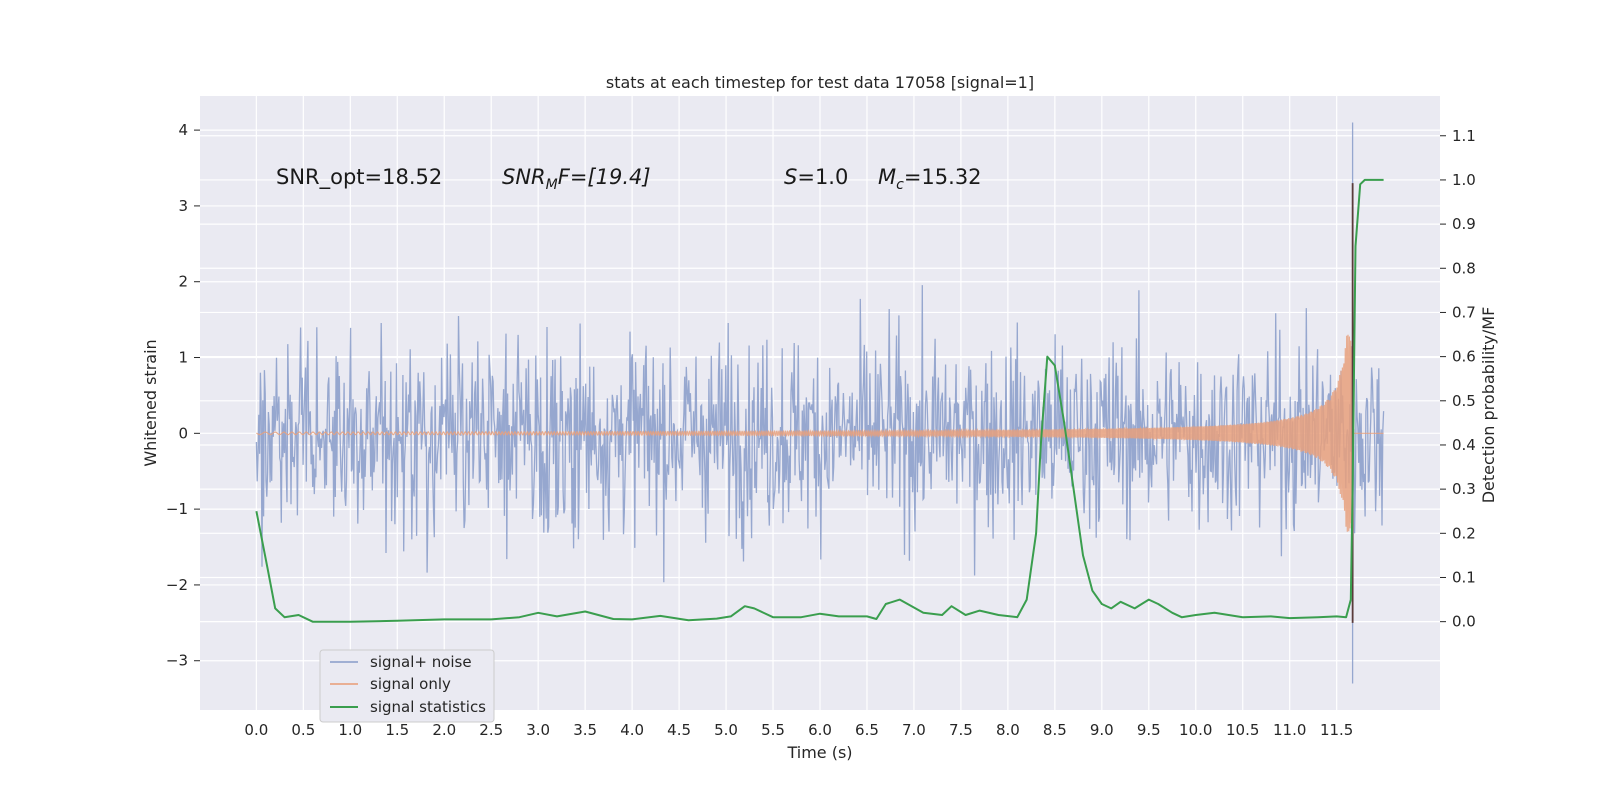 Image resolution: width=1600 pixels, height=800 pixels. Describe the element at coordinates (1289, 730) in the screenshot. I see `x-tick-label: 11.0` at that location.